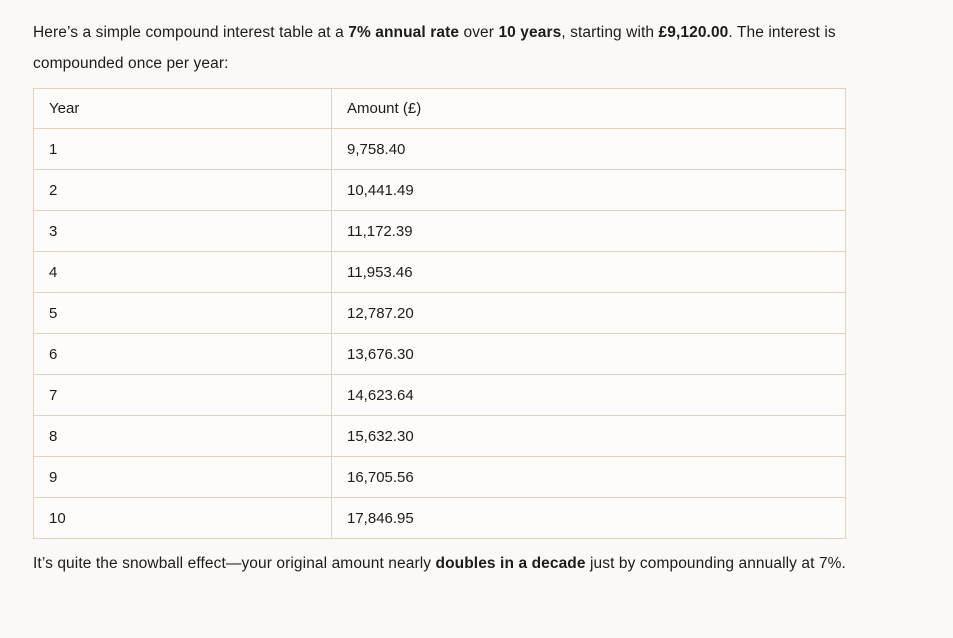 This screenshot has width=953, height=638. What do you see at coordinates (182, 272) in the screenshot?
I see `year-cell: 4` at bounding box center [182, 272].